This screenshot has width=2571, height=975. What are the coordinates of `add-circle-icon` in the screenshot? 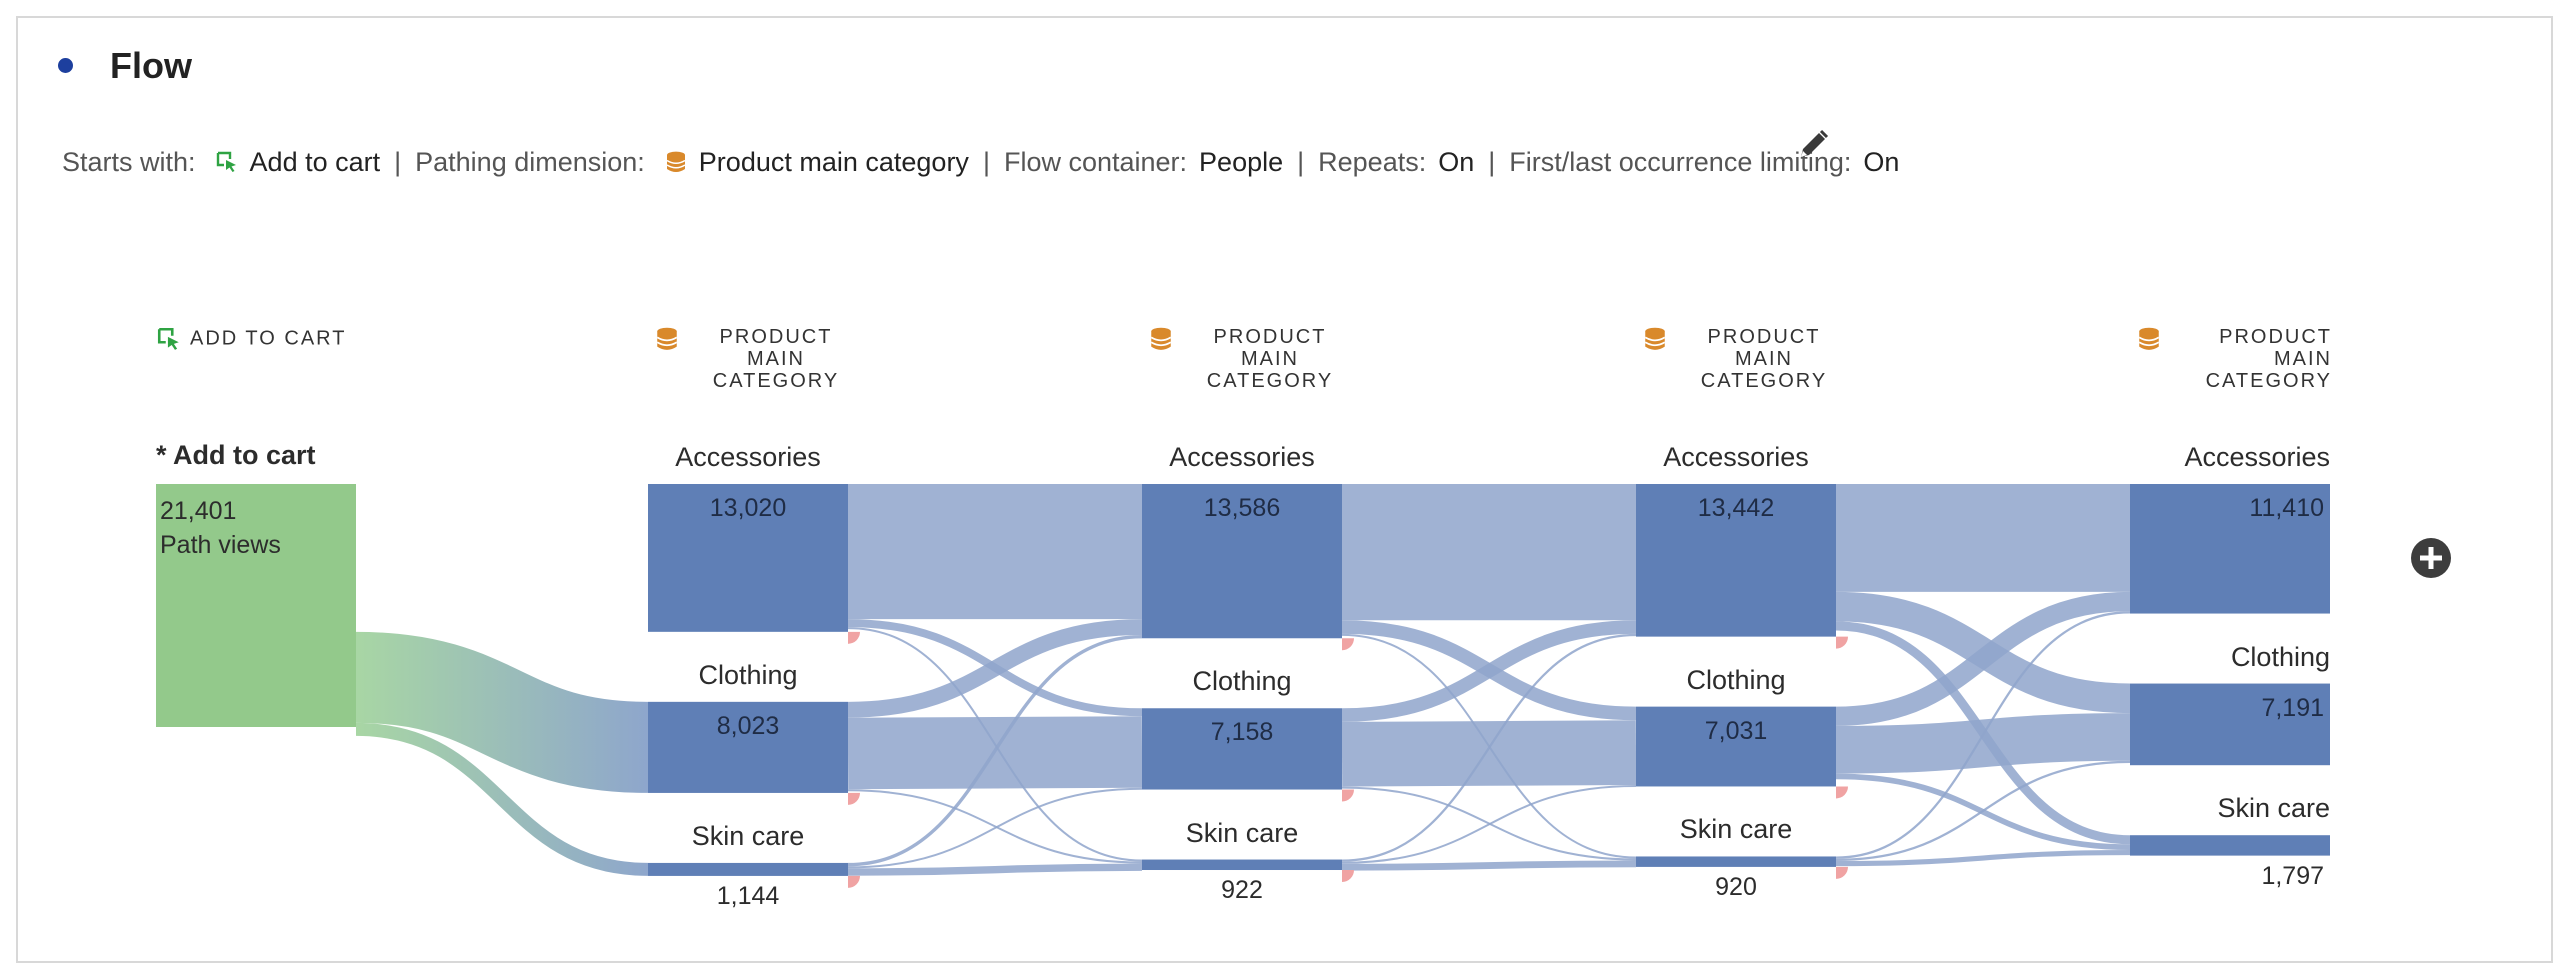 It's located at (2431, 558).